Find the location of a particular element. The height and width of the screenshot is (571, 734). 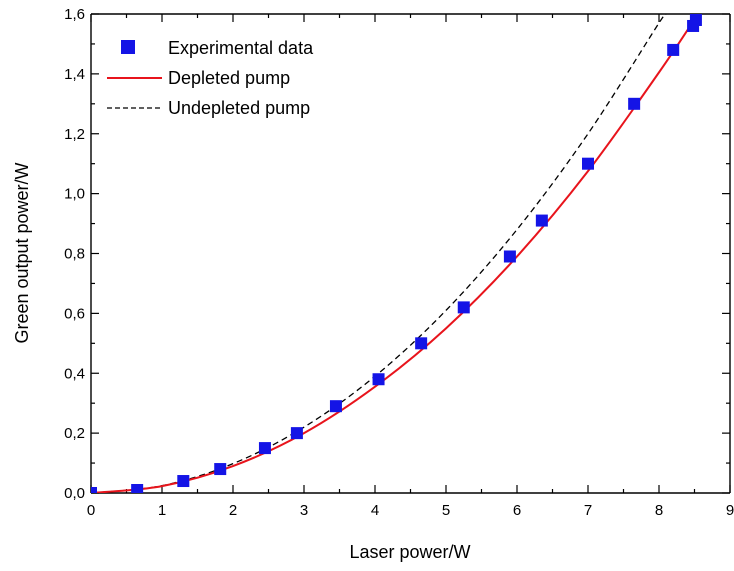

x-tick-label: 6 is located at coordinates (517, 510).